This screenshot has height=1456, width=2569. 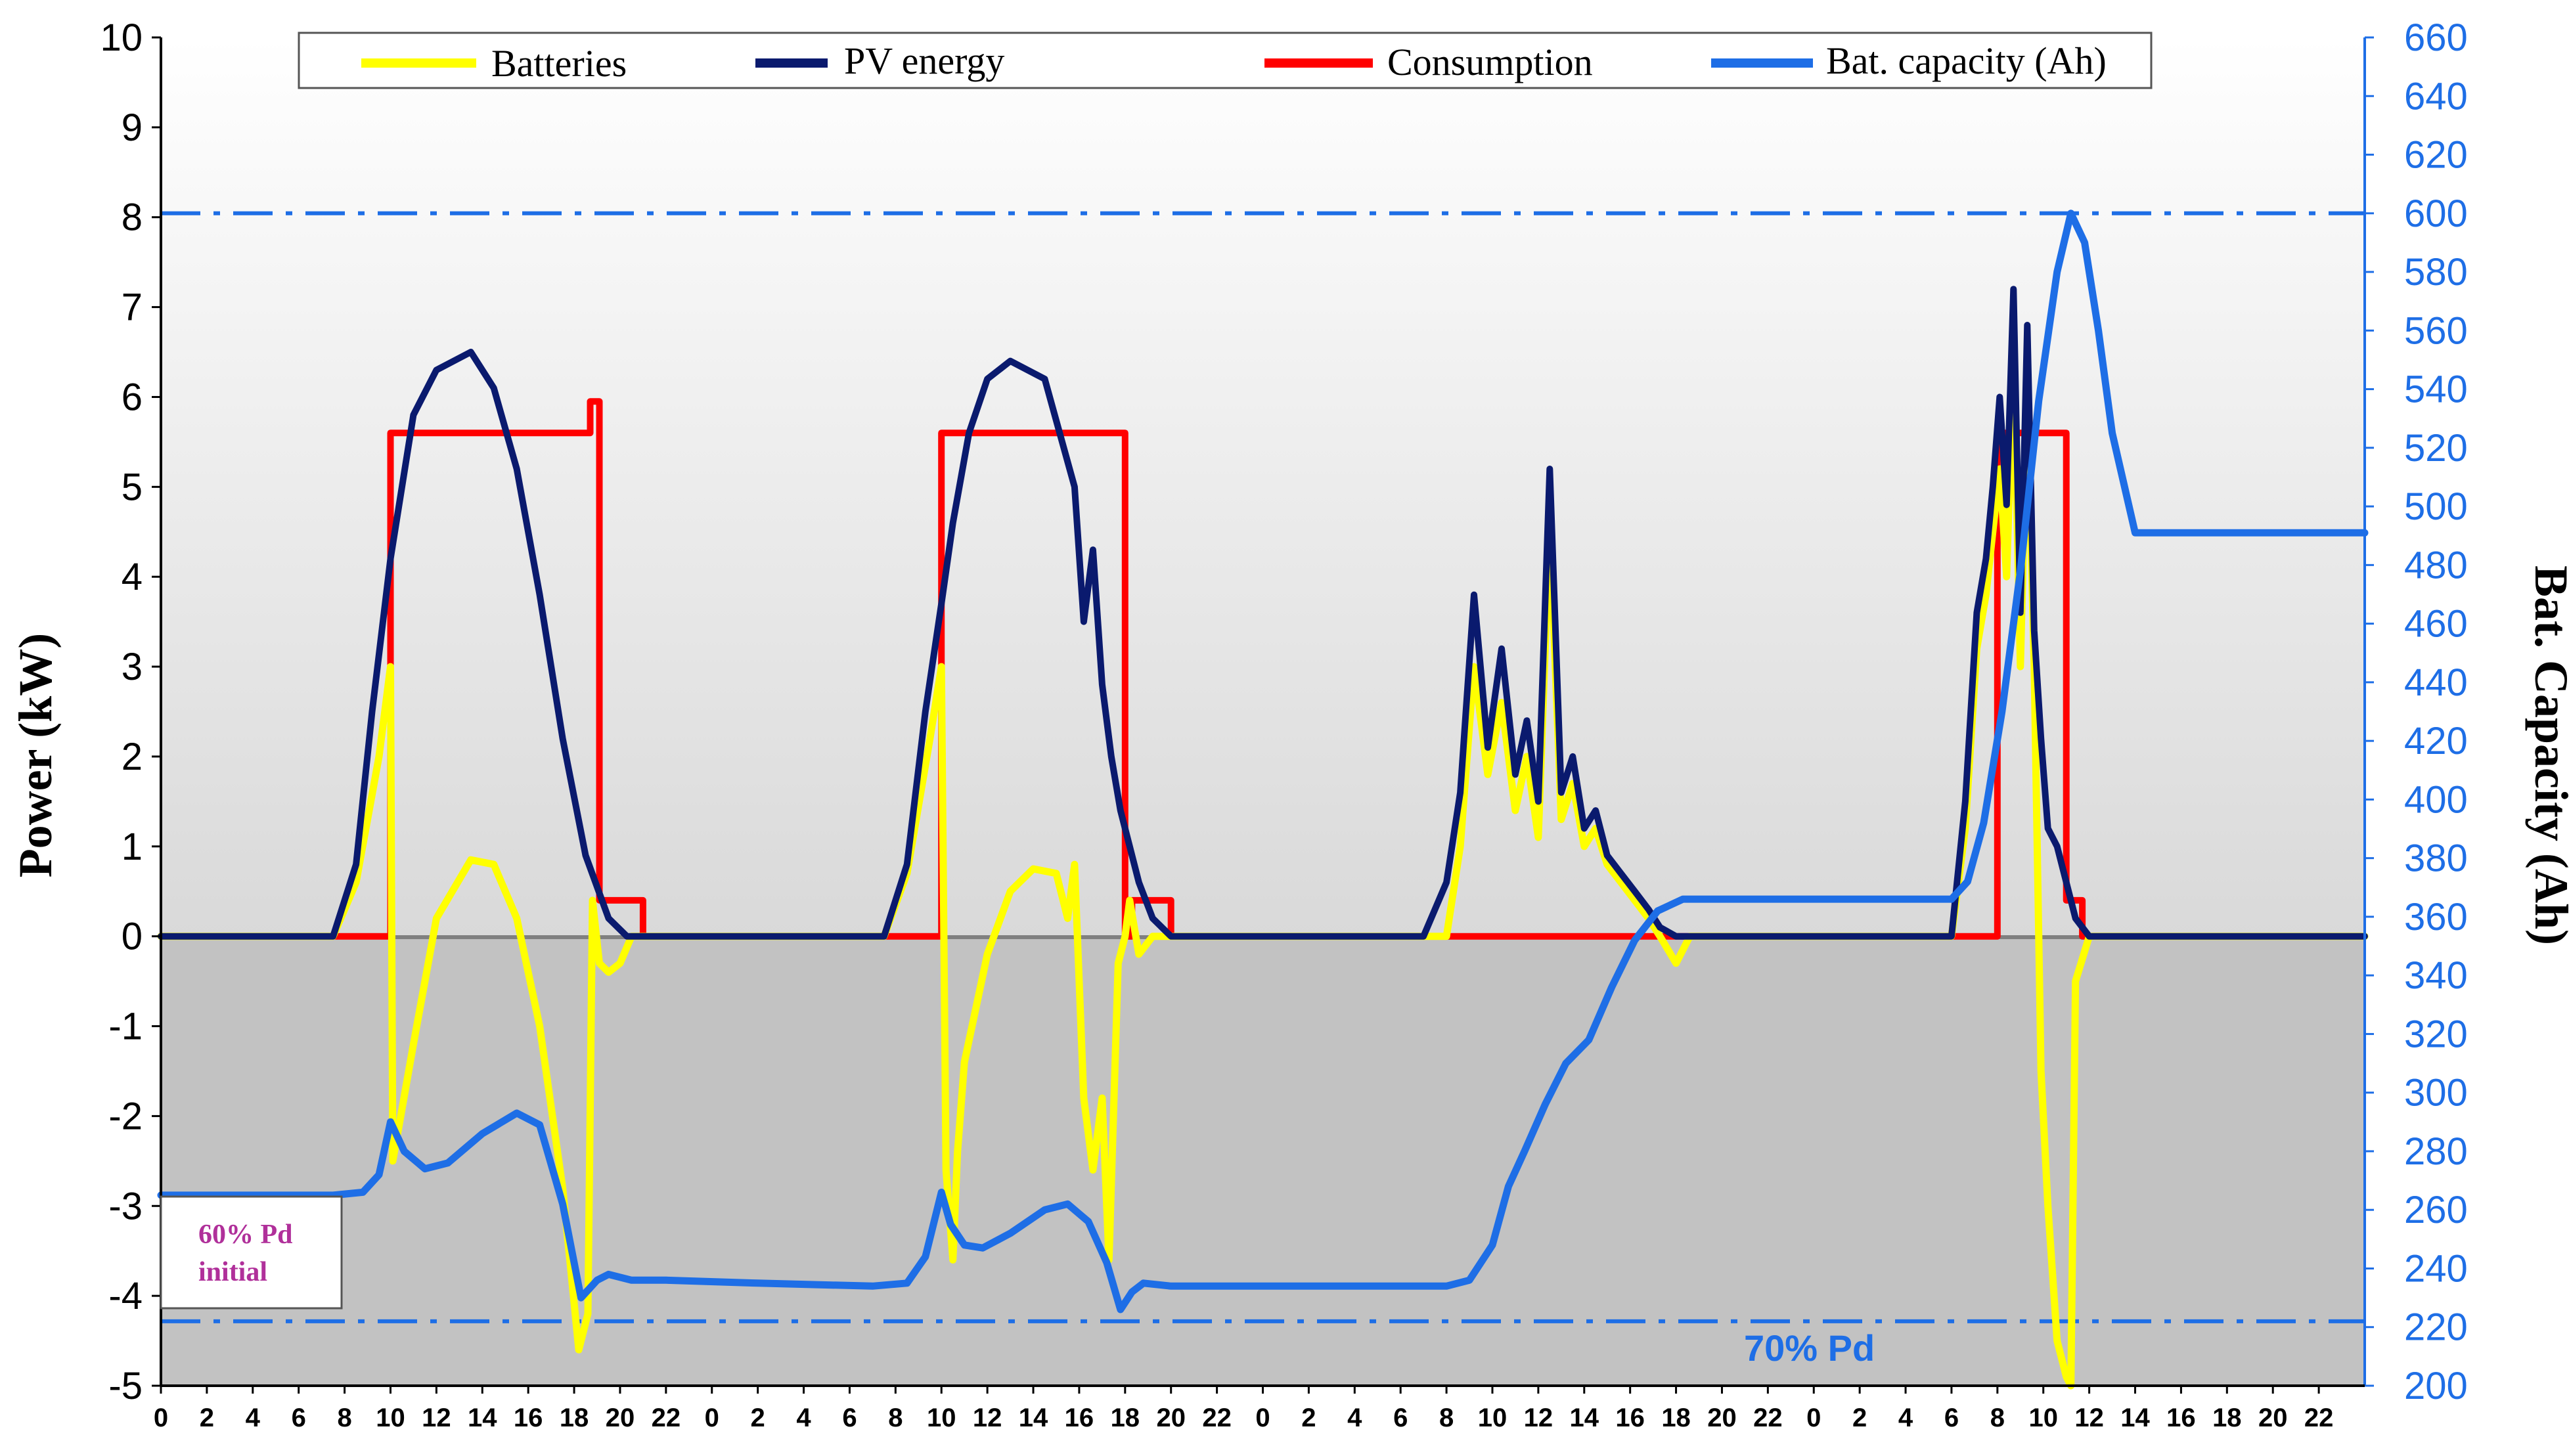 What do you see at coordinates (2436, 1386) in the screenshot?
I see `right-tick-label: 200` at bounding box center [2436, 1386].